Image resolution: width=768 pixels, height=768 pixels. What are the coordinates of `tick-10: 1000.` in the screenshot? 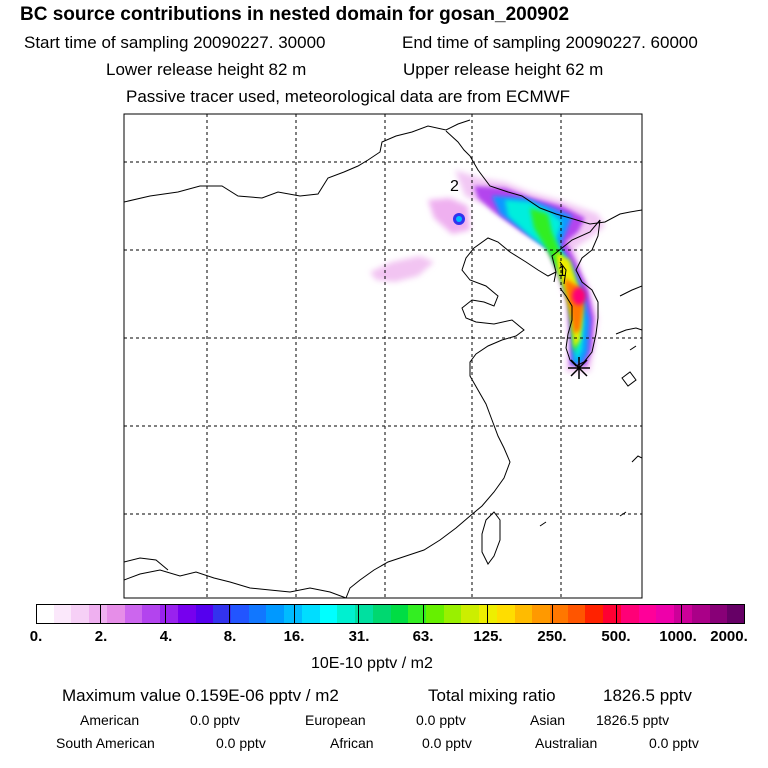 It's located at (678, 636).